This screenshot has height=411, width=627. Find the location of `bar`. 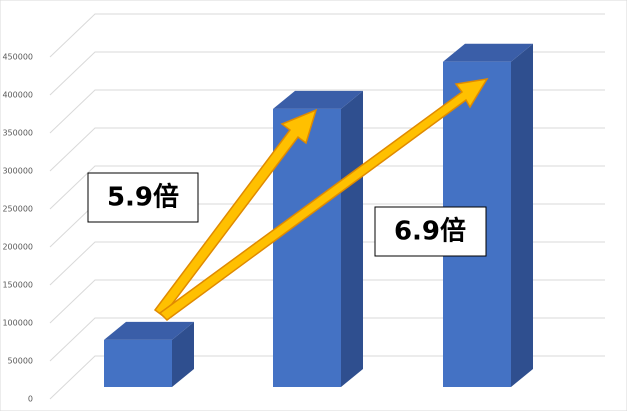

bar is located at coordinates (149, 354).